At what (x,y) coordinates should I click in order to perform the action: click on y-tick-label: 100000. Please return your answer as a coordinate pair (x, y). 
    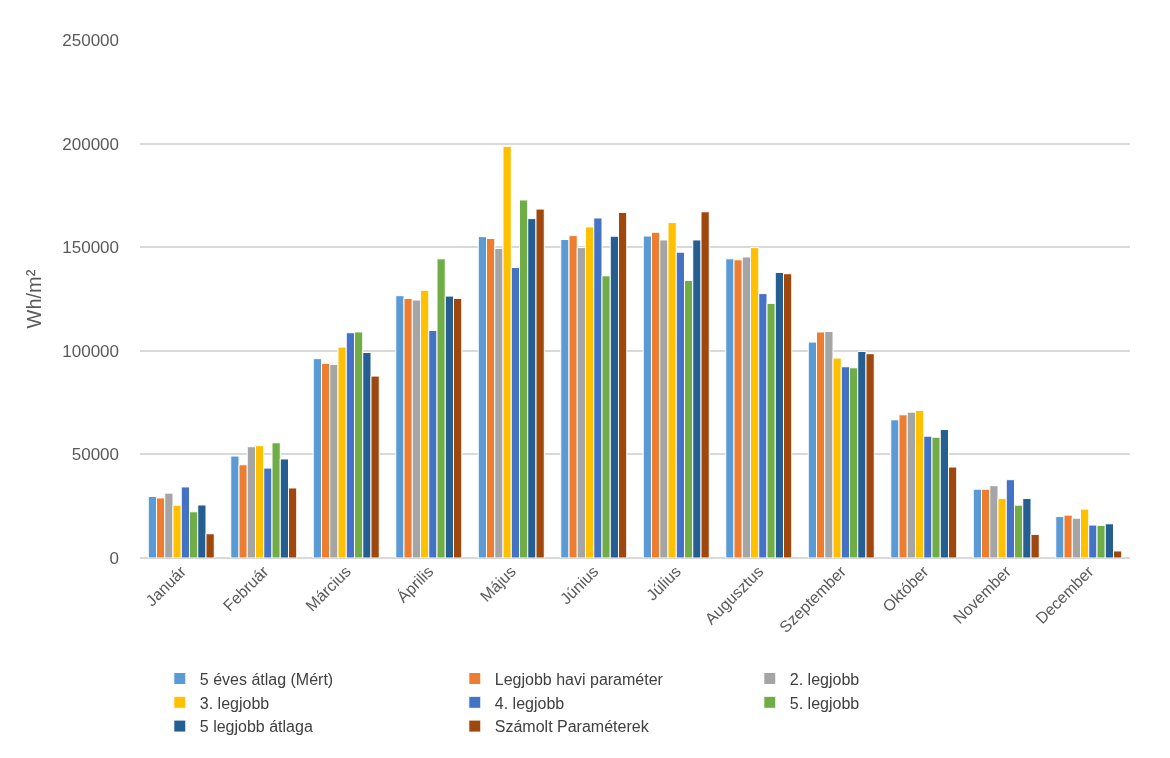
    Looking at the image, I should click on (90, 351).